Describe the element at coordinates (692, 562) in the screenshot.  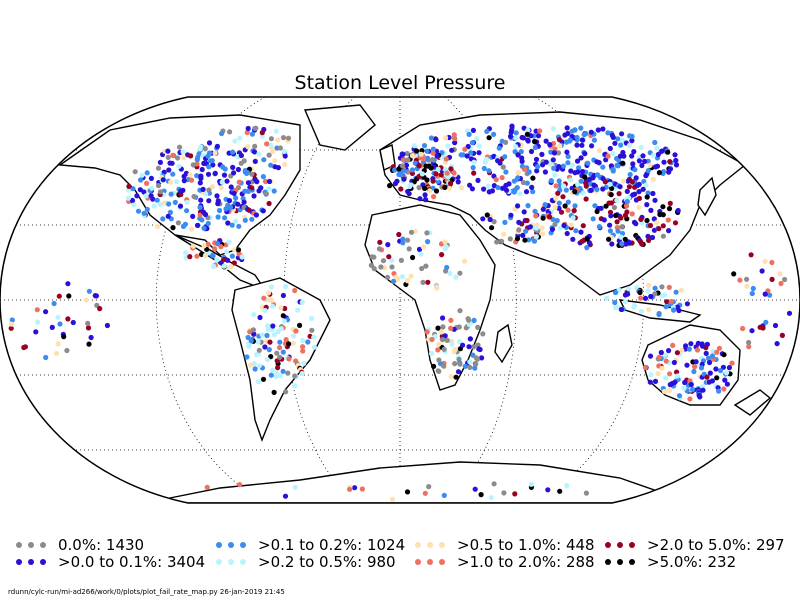
I see `legend-label: >5.0%: 232` at that location.